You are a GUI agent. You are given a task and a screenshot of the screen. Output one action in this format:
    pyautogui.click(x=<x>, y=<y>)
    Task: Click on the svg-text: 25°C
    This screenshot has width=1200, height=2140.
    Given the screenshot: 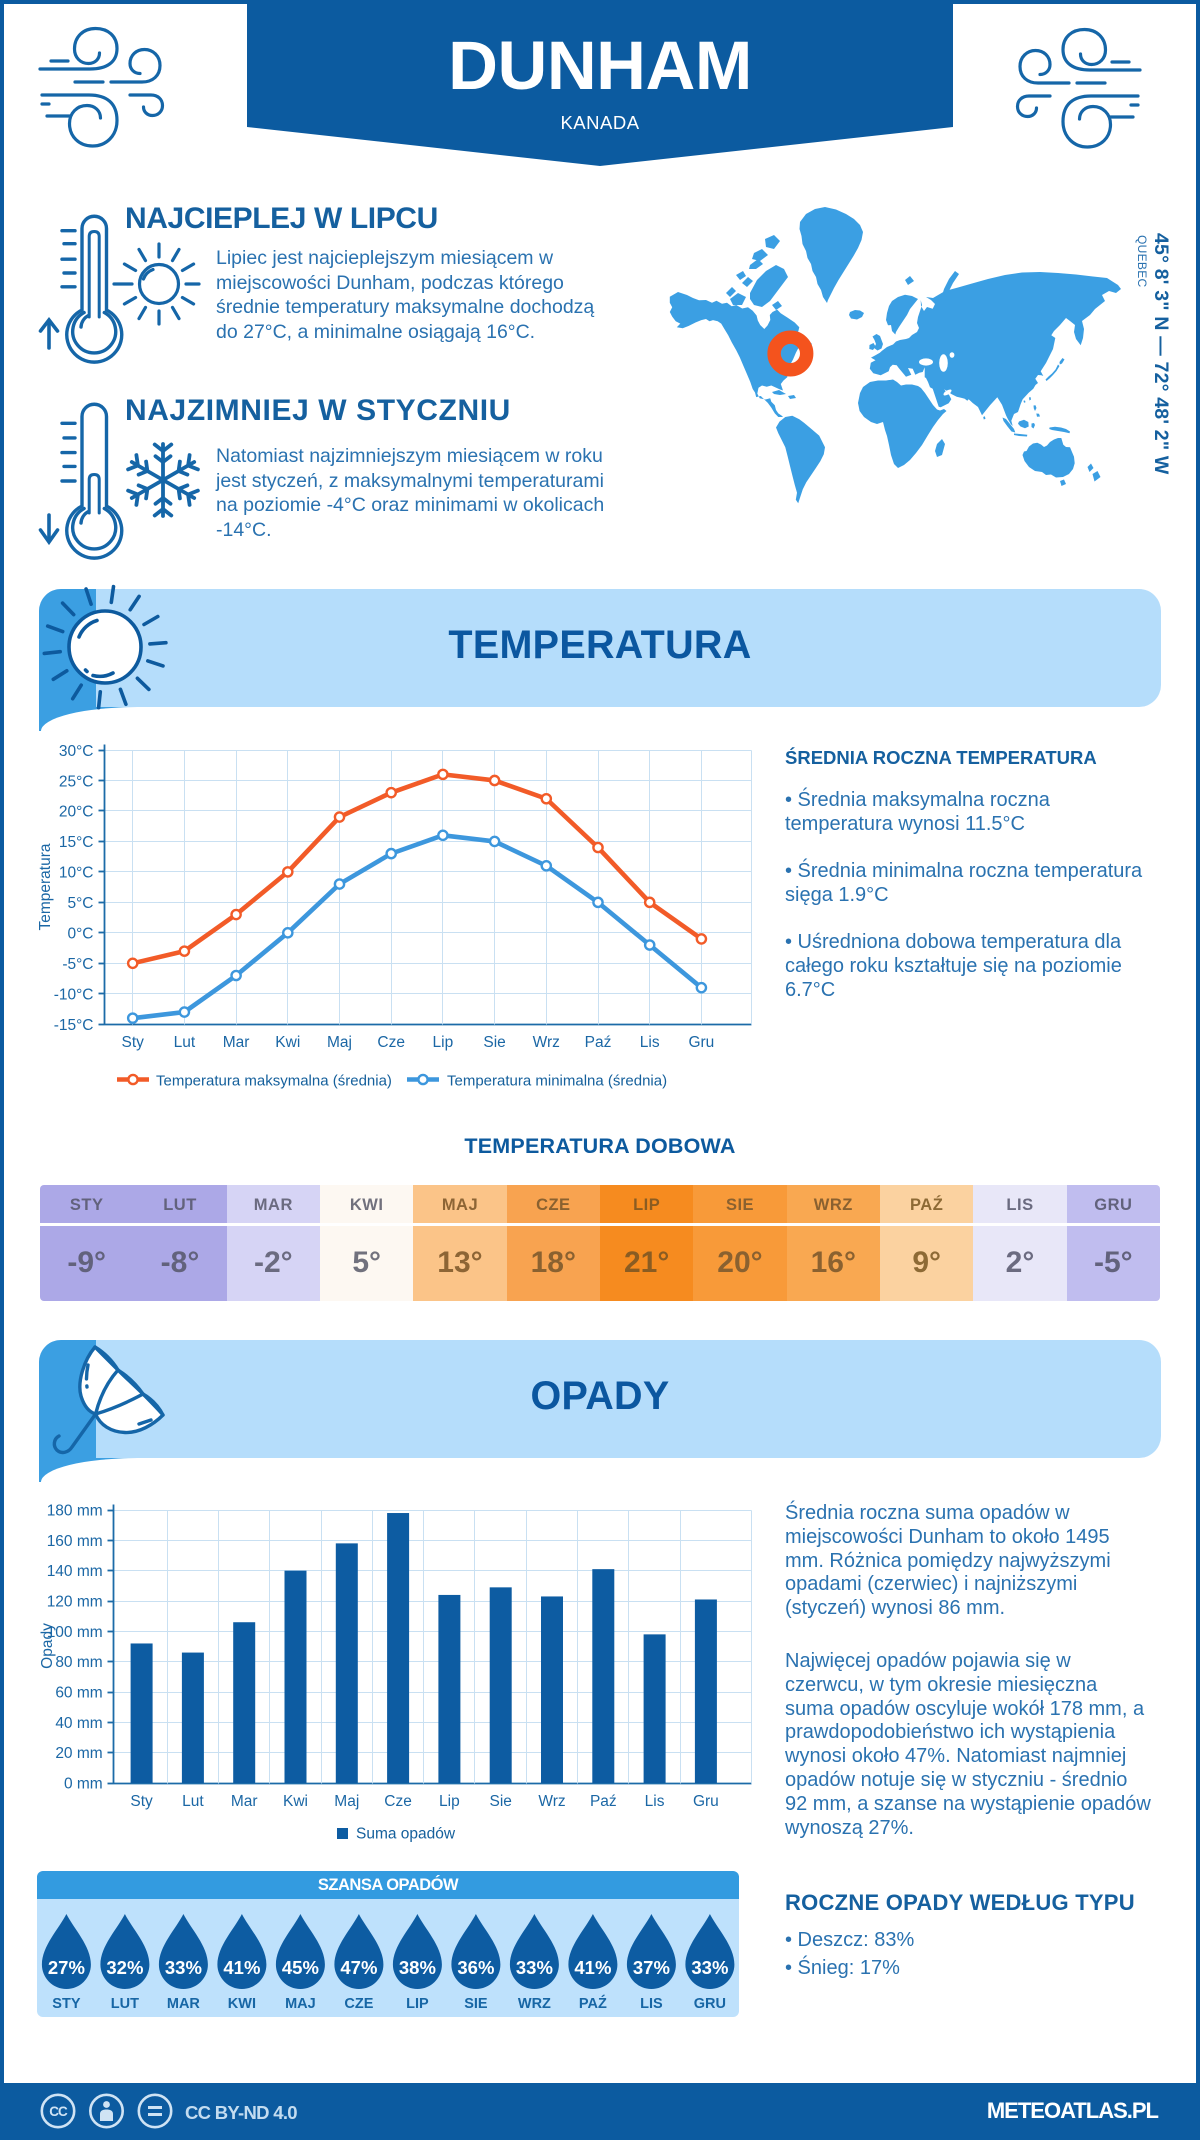 What is the action you would take?
    pyautogui.click(x=76, y=781)
    